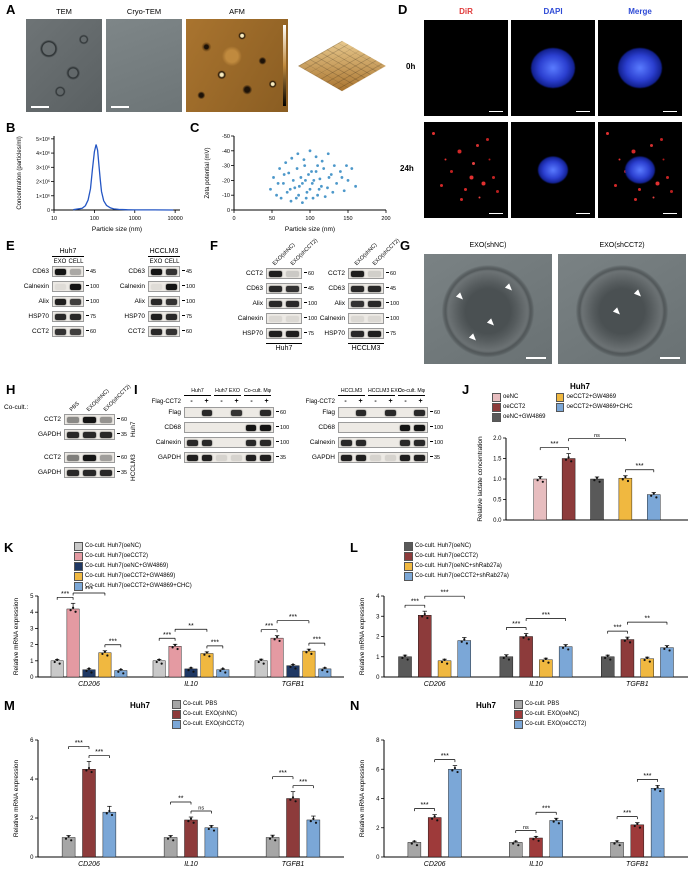 The height and width of the screenshot is (875, 692). I want to click on chart-title-huh7-m: Huh7, so click(140, 705).